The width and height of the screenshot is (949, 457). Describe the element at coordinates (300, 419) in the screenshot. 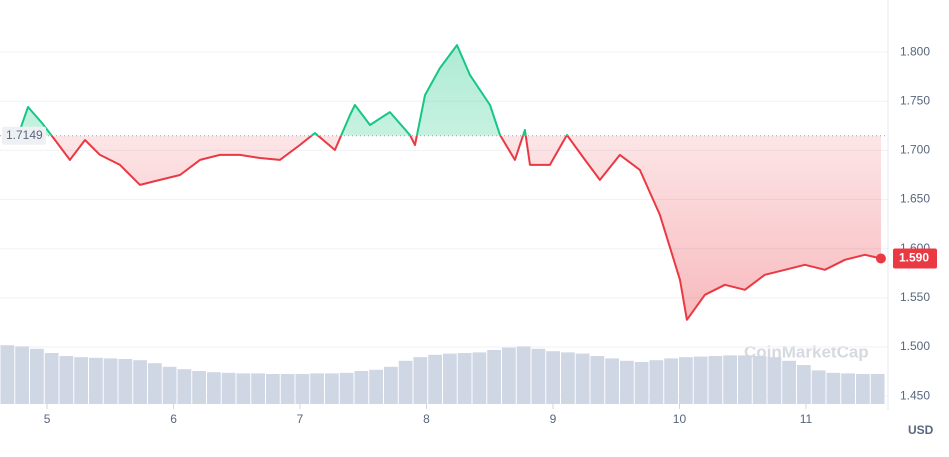

I see `x-tick-label: 7` at that location.